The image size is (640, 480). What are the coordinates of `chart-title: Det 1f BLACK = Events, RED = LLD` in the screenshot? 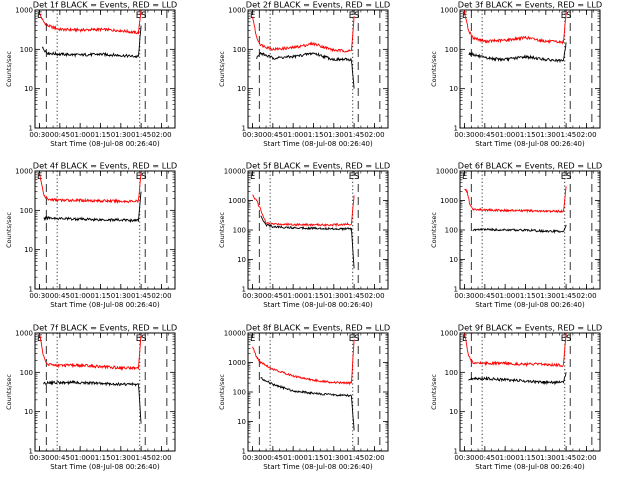 It's located at (105, 5).